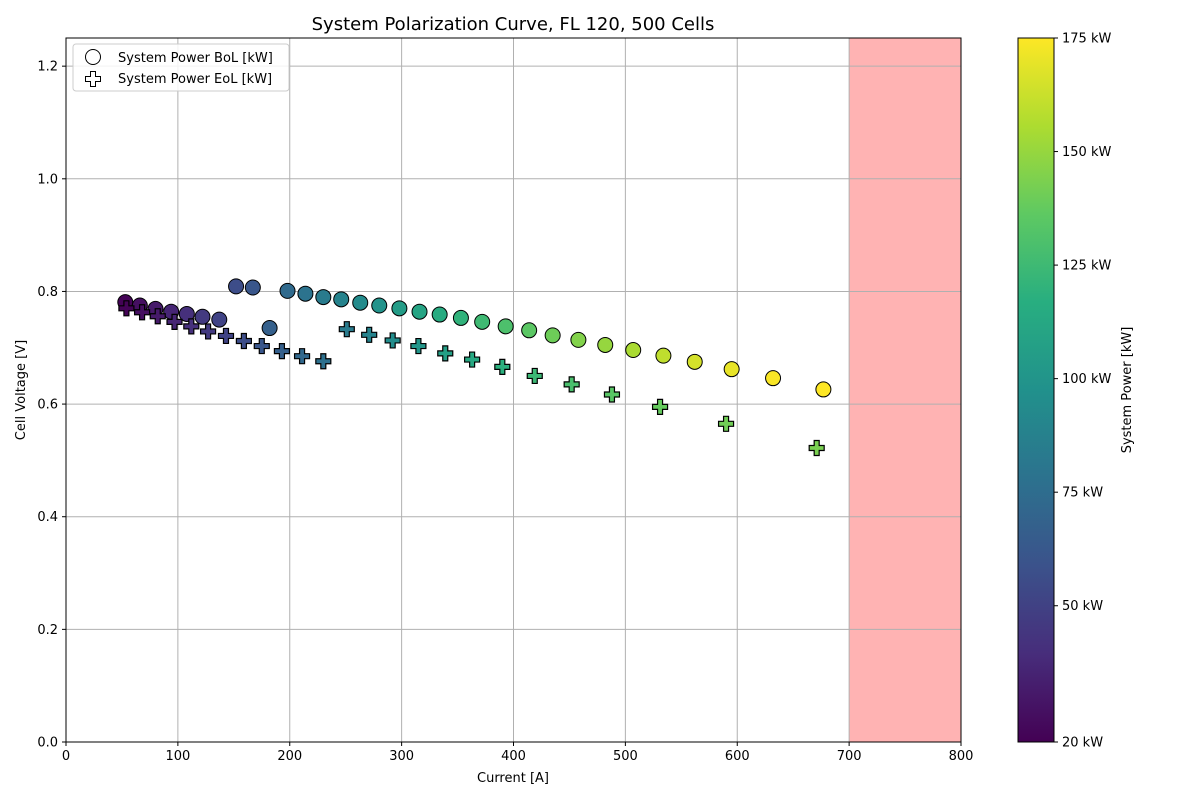 The image size is (1200, 800). What do you see at coordinates (1086, 39) in the screenshot?
I see `colorbar-tick-label: 175 kW` at bounding box center [1086, 39].